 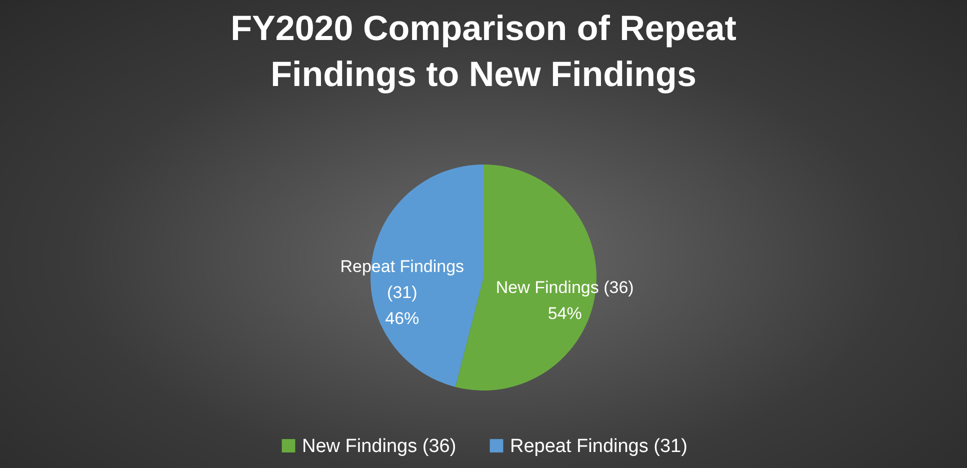 What do you see at coordinates (402, 318) in the screenshot?
I see `data-label: 46%` at bounding box center [402, 318].